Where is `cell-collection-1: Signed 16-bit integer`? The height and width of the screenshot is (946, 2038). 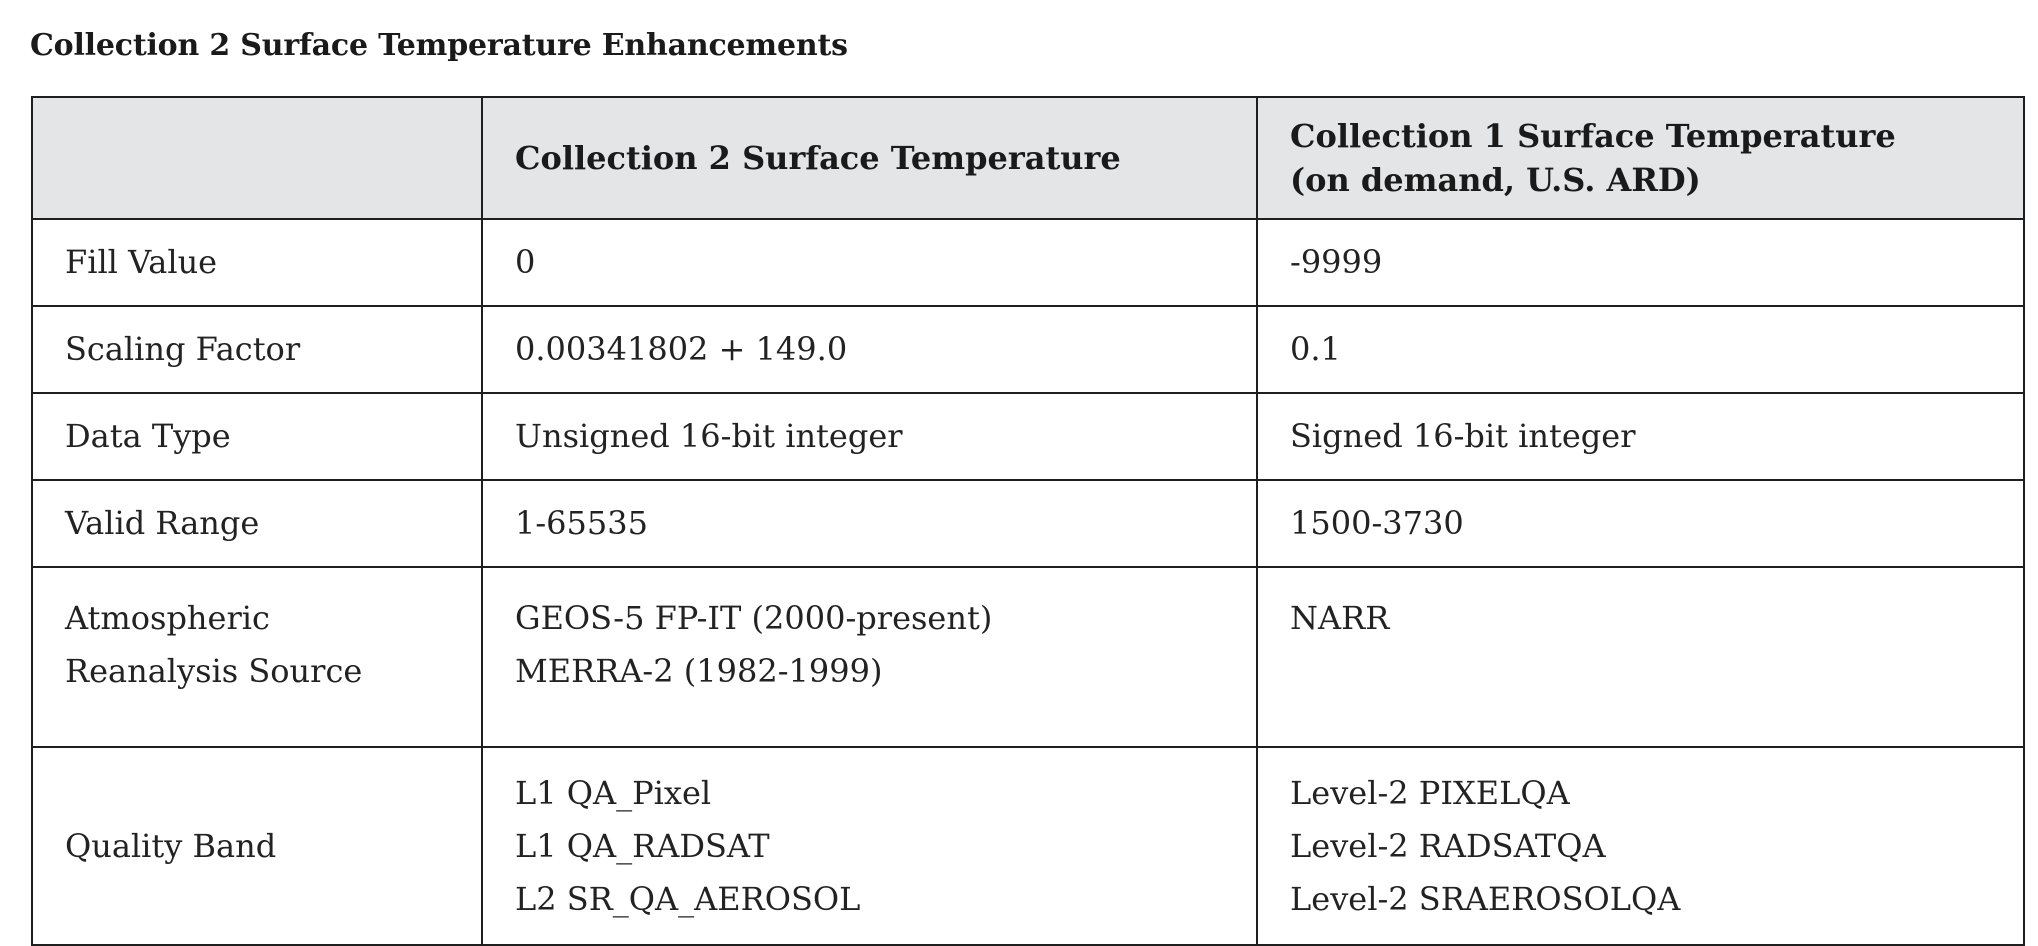 cell-collection-1: Signed 16-bit integer is located at coordinates (1640, 436).